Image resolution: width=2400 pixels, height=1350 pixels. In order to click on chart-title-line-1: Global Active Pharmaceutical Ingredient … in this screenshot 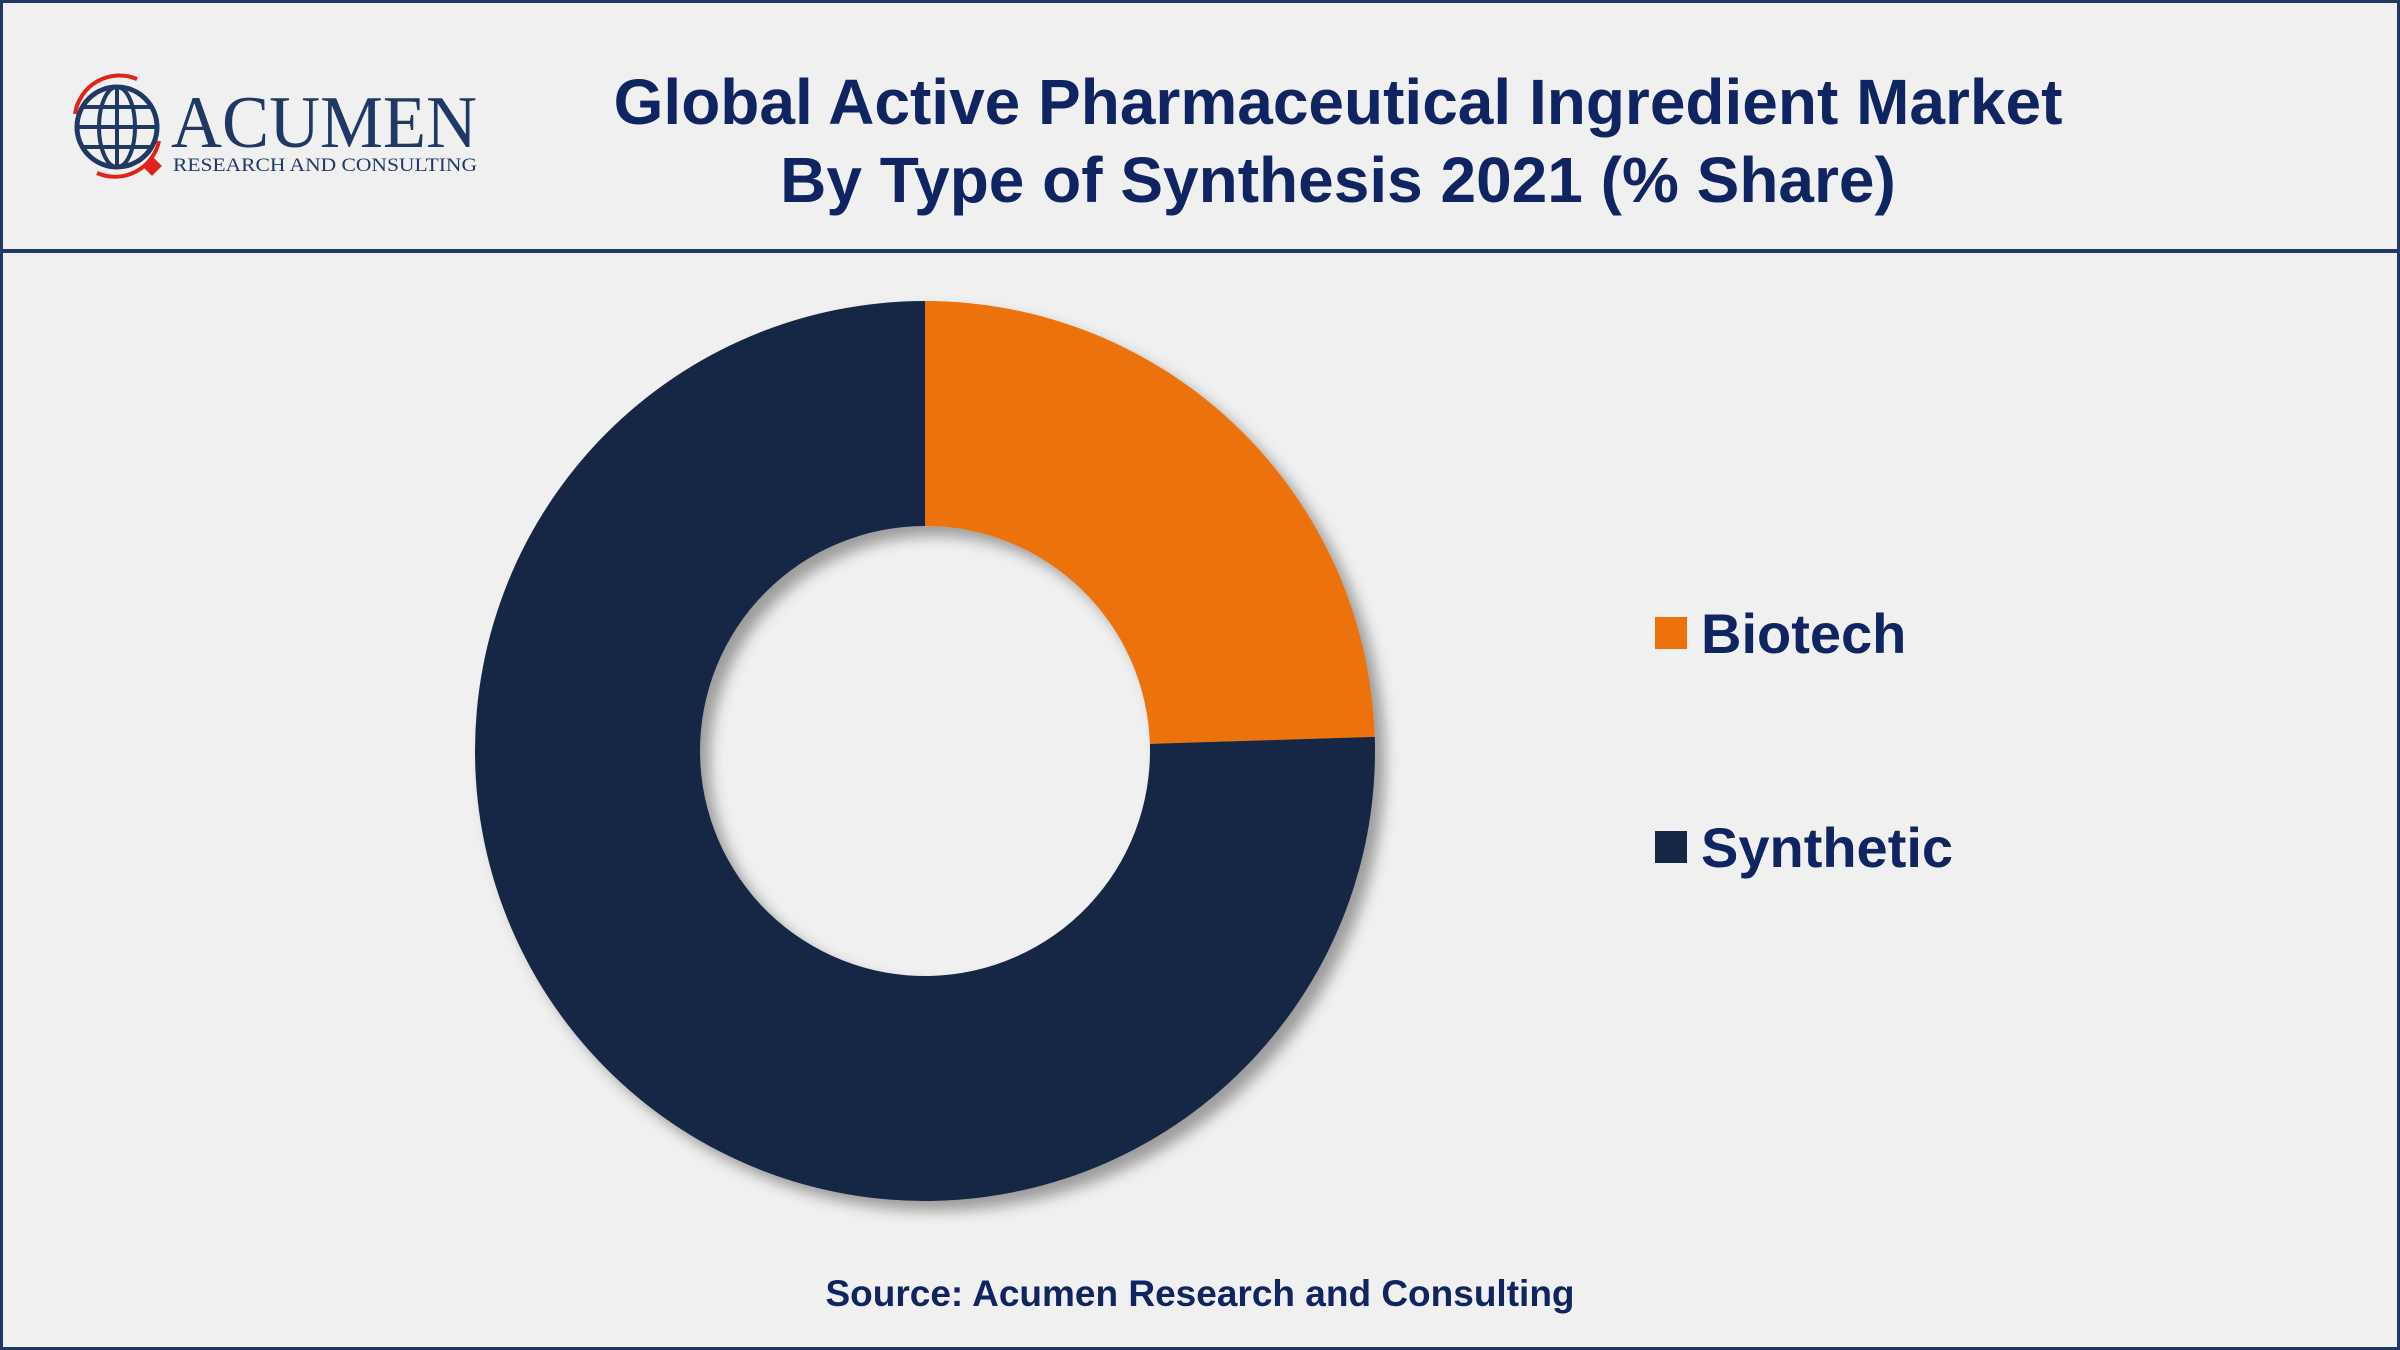, I will do `click(1338, 102)`.